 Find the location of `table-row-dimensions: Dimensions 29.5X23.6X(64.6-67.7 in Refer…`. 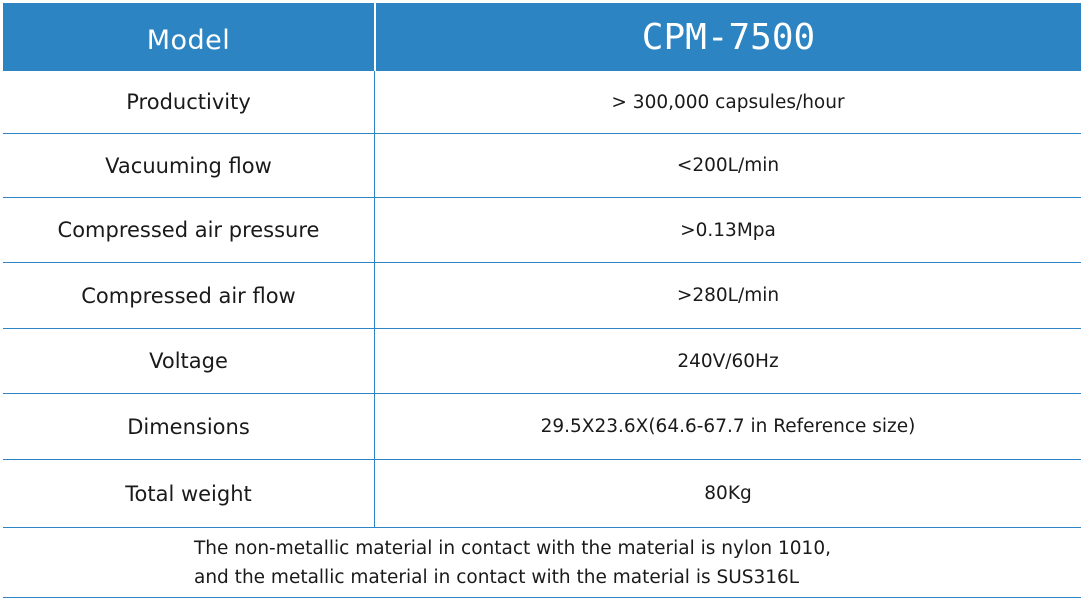

table-row-dimensions: Dimensions 29.5X23.6X(64.6-67.7 in Refer… is located at coordinates (542, 427).